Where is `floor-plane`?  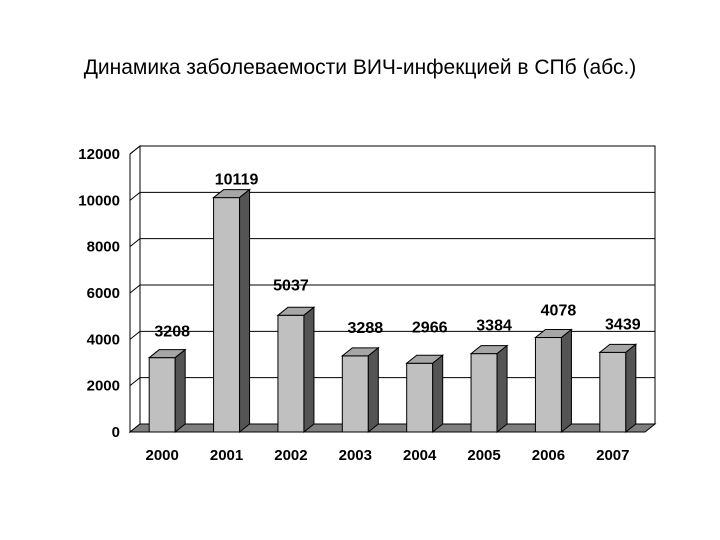 floor-plane is located at coordinates (392, 428).